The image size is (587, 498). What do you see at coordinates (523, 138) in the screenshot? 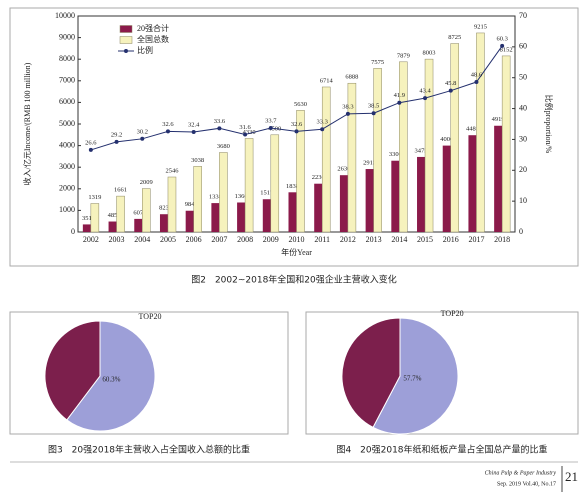
I see `y2-tick-label: 30` at bounding box center [523, 138].